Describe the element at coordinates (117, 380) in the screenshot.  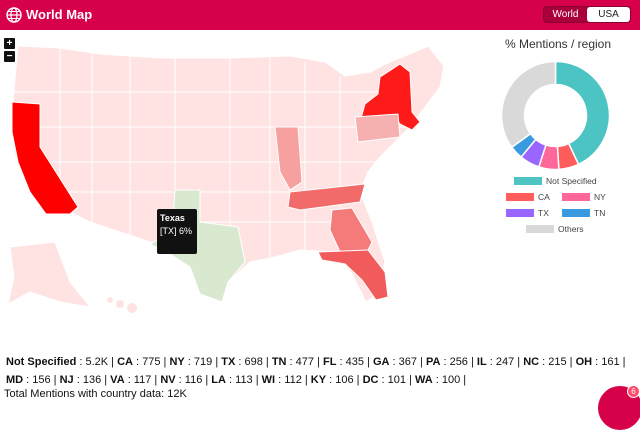
I see `stat-key: VA` at that location.